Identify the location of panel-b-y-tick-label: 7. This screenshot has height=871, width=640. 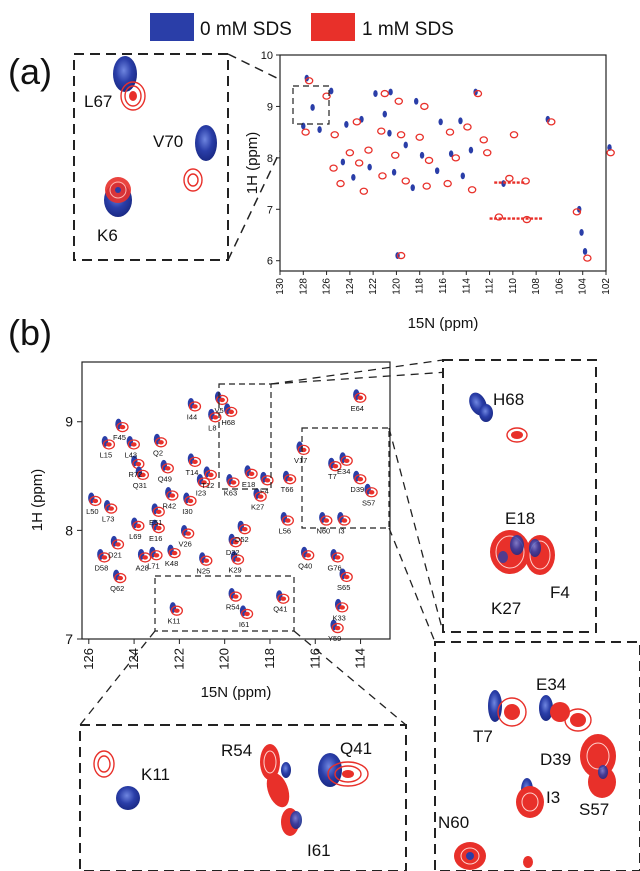
(69, 639).